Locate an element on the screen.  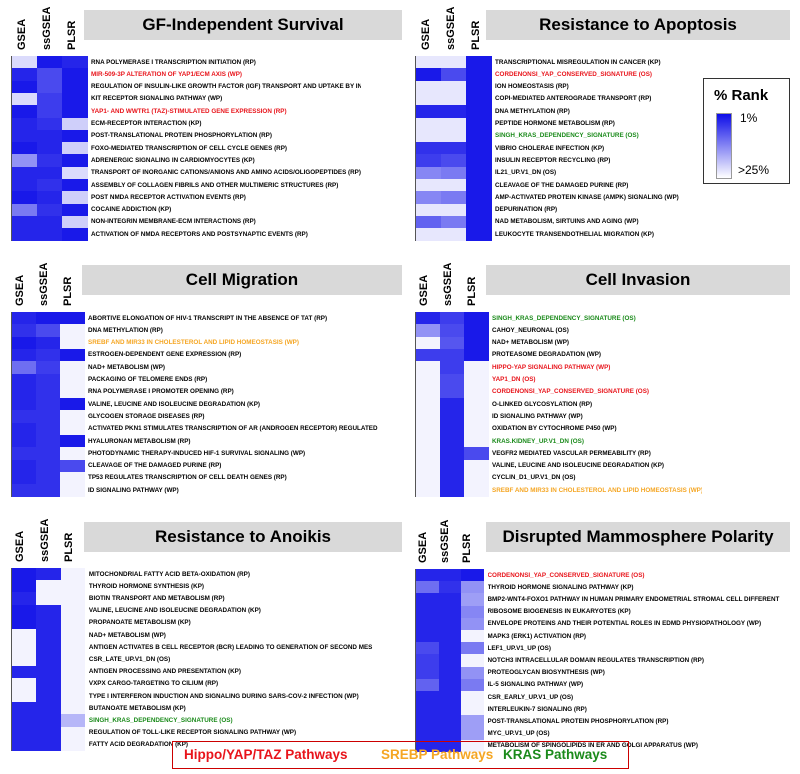
row-label: VXPX CARGO-TARGETING TO CILIUM (RP) is located at coordinates (153, 684).